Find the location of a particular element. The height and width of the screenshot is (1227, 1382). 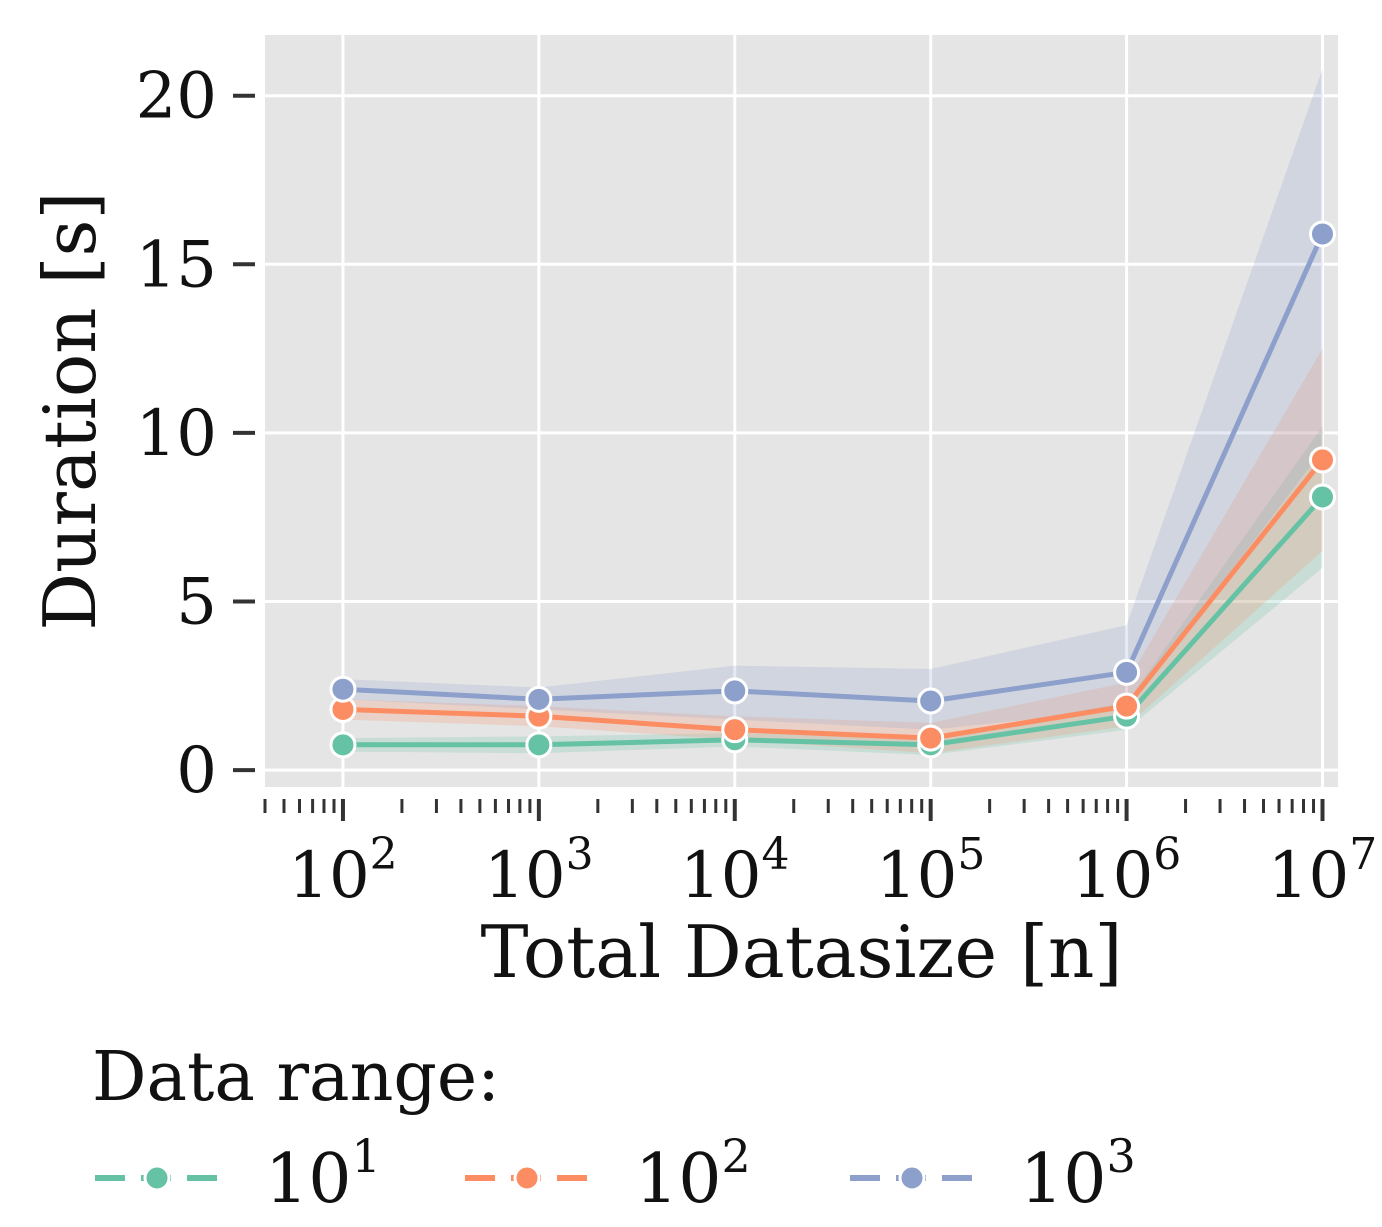

y-tick-label: 0 is located at coordinates (196, 771).